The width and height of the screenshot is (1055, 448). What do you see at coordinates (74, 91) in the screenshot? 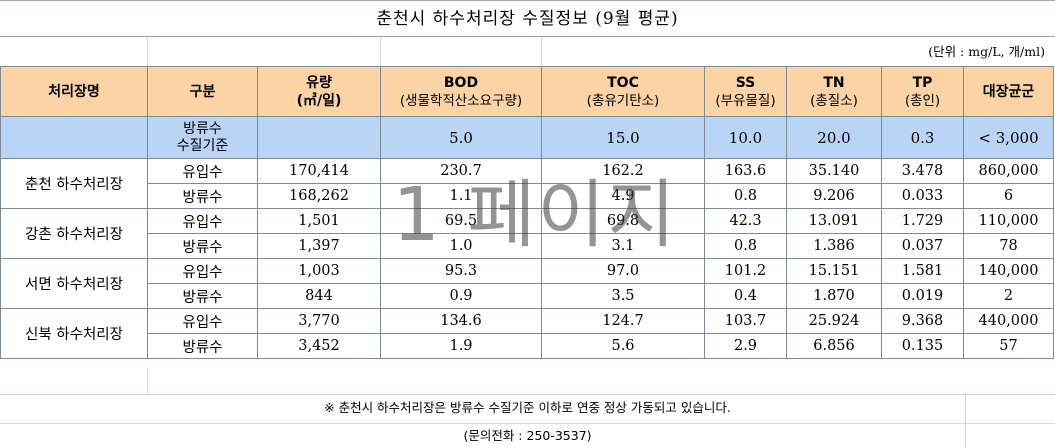
I see `header-facility: 처리장명` at bounding box center [74, 91].